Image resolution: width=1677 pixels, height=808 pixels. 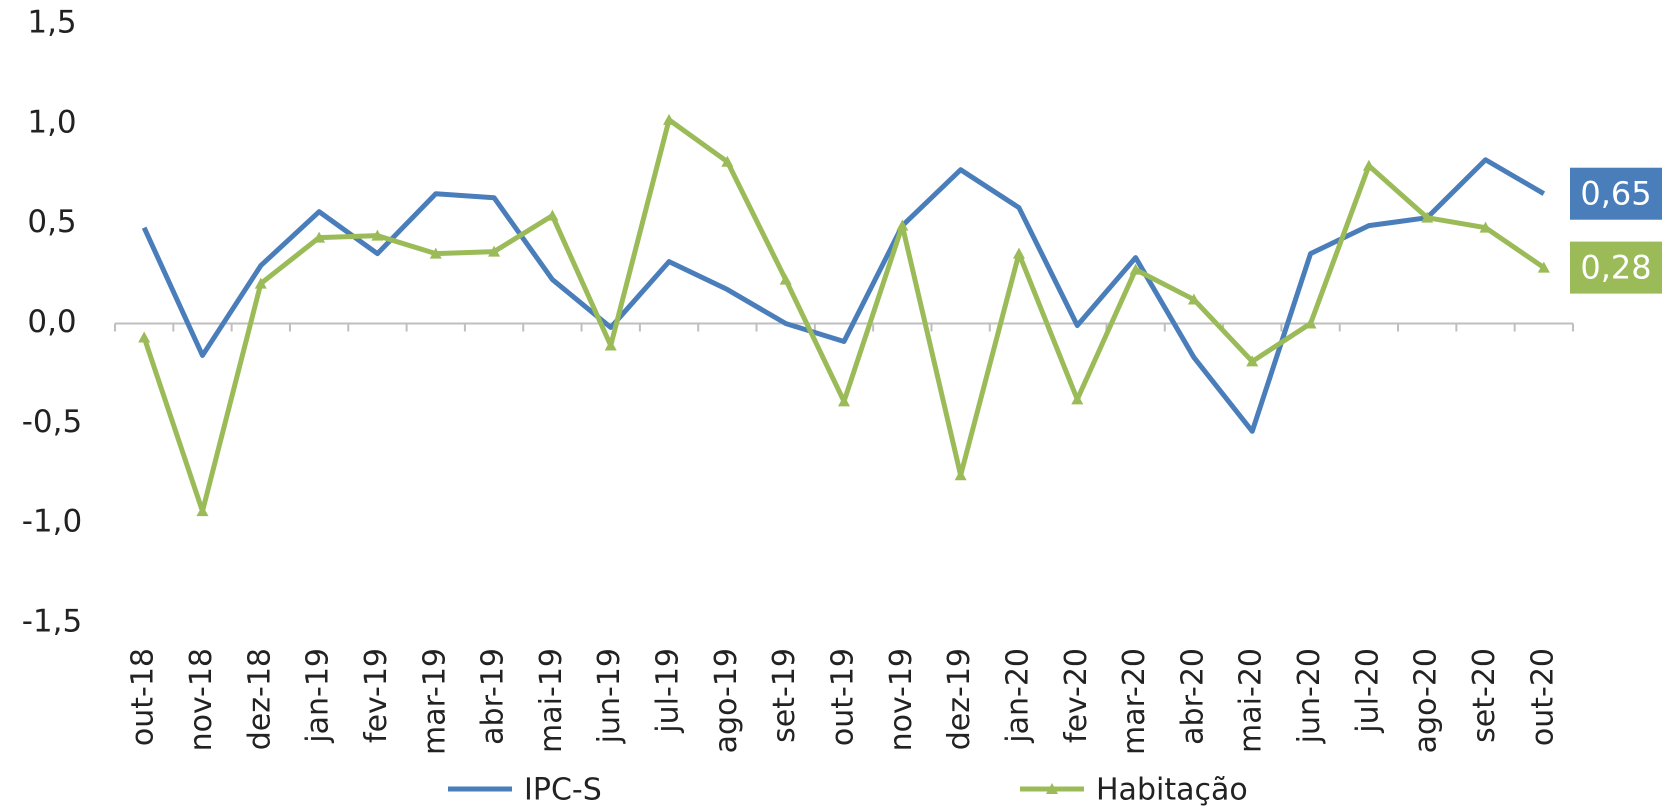 I want to click on x-tick-label: set-19, so click(x=784, y=695).